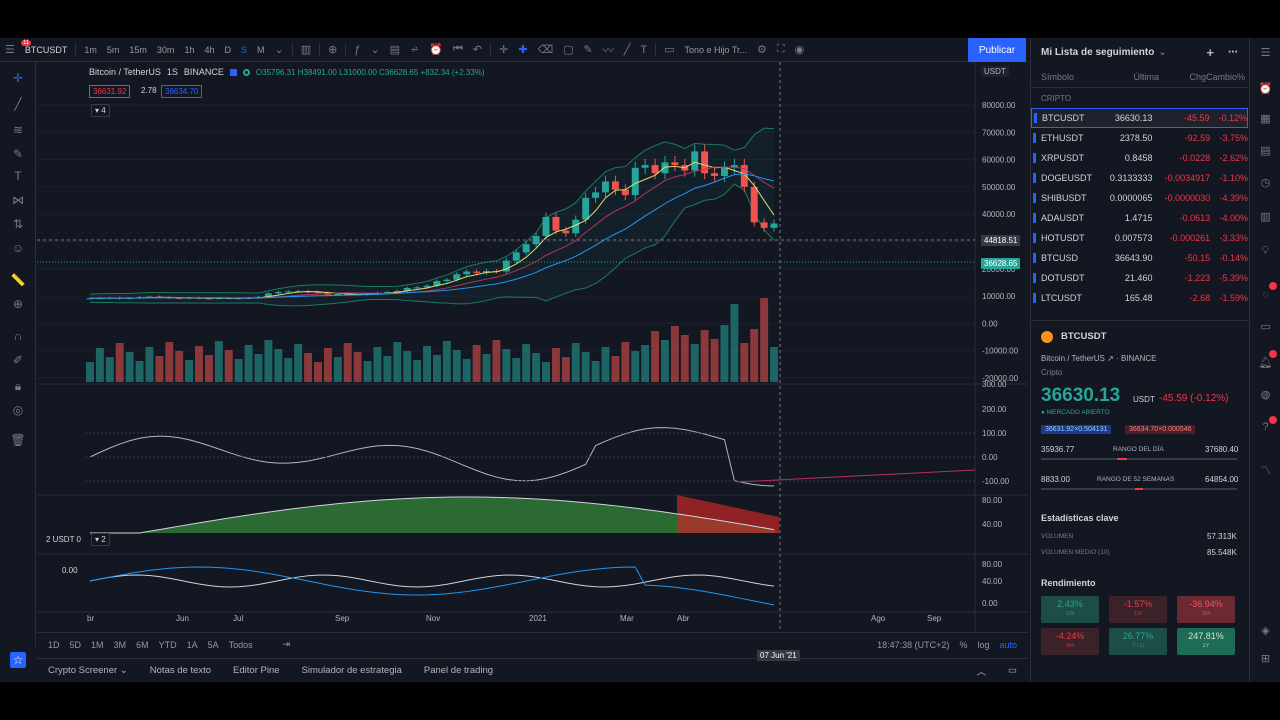 The image size is (1280, 720). Describe the element at coordinates (1265, 363) in the screenshot. I see `notifications-icon: 🔔︎` at that location.